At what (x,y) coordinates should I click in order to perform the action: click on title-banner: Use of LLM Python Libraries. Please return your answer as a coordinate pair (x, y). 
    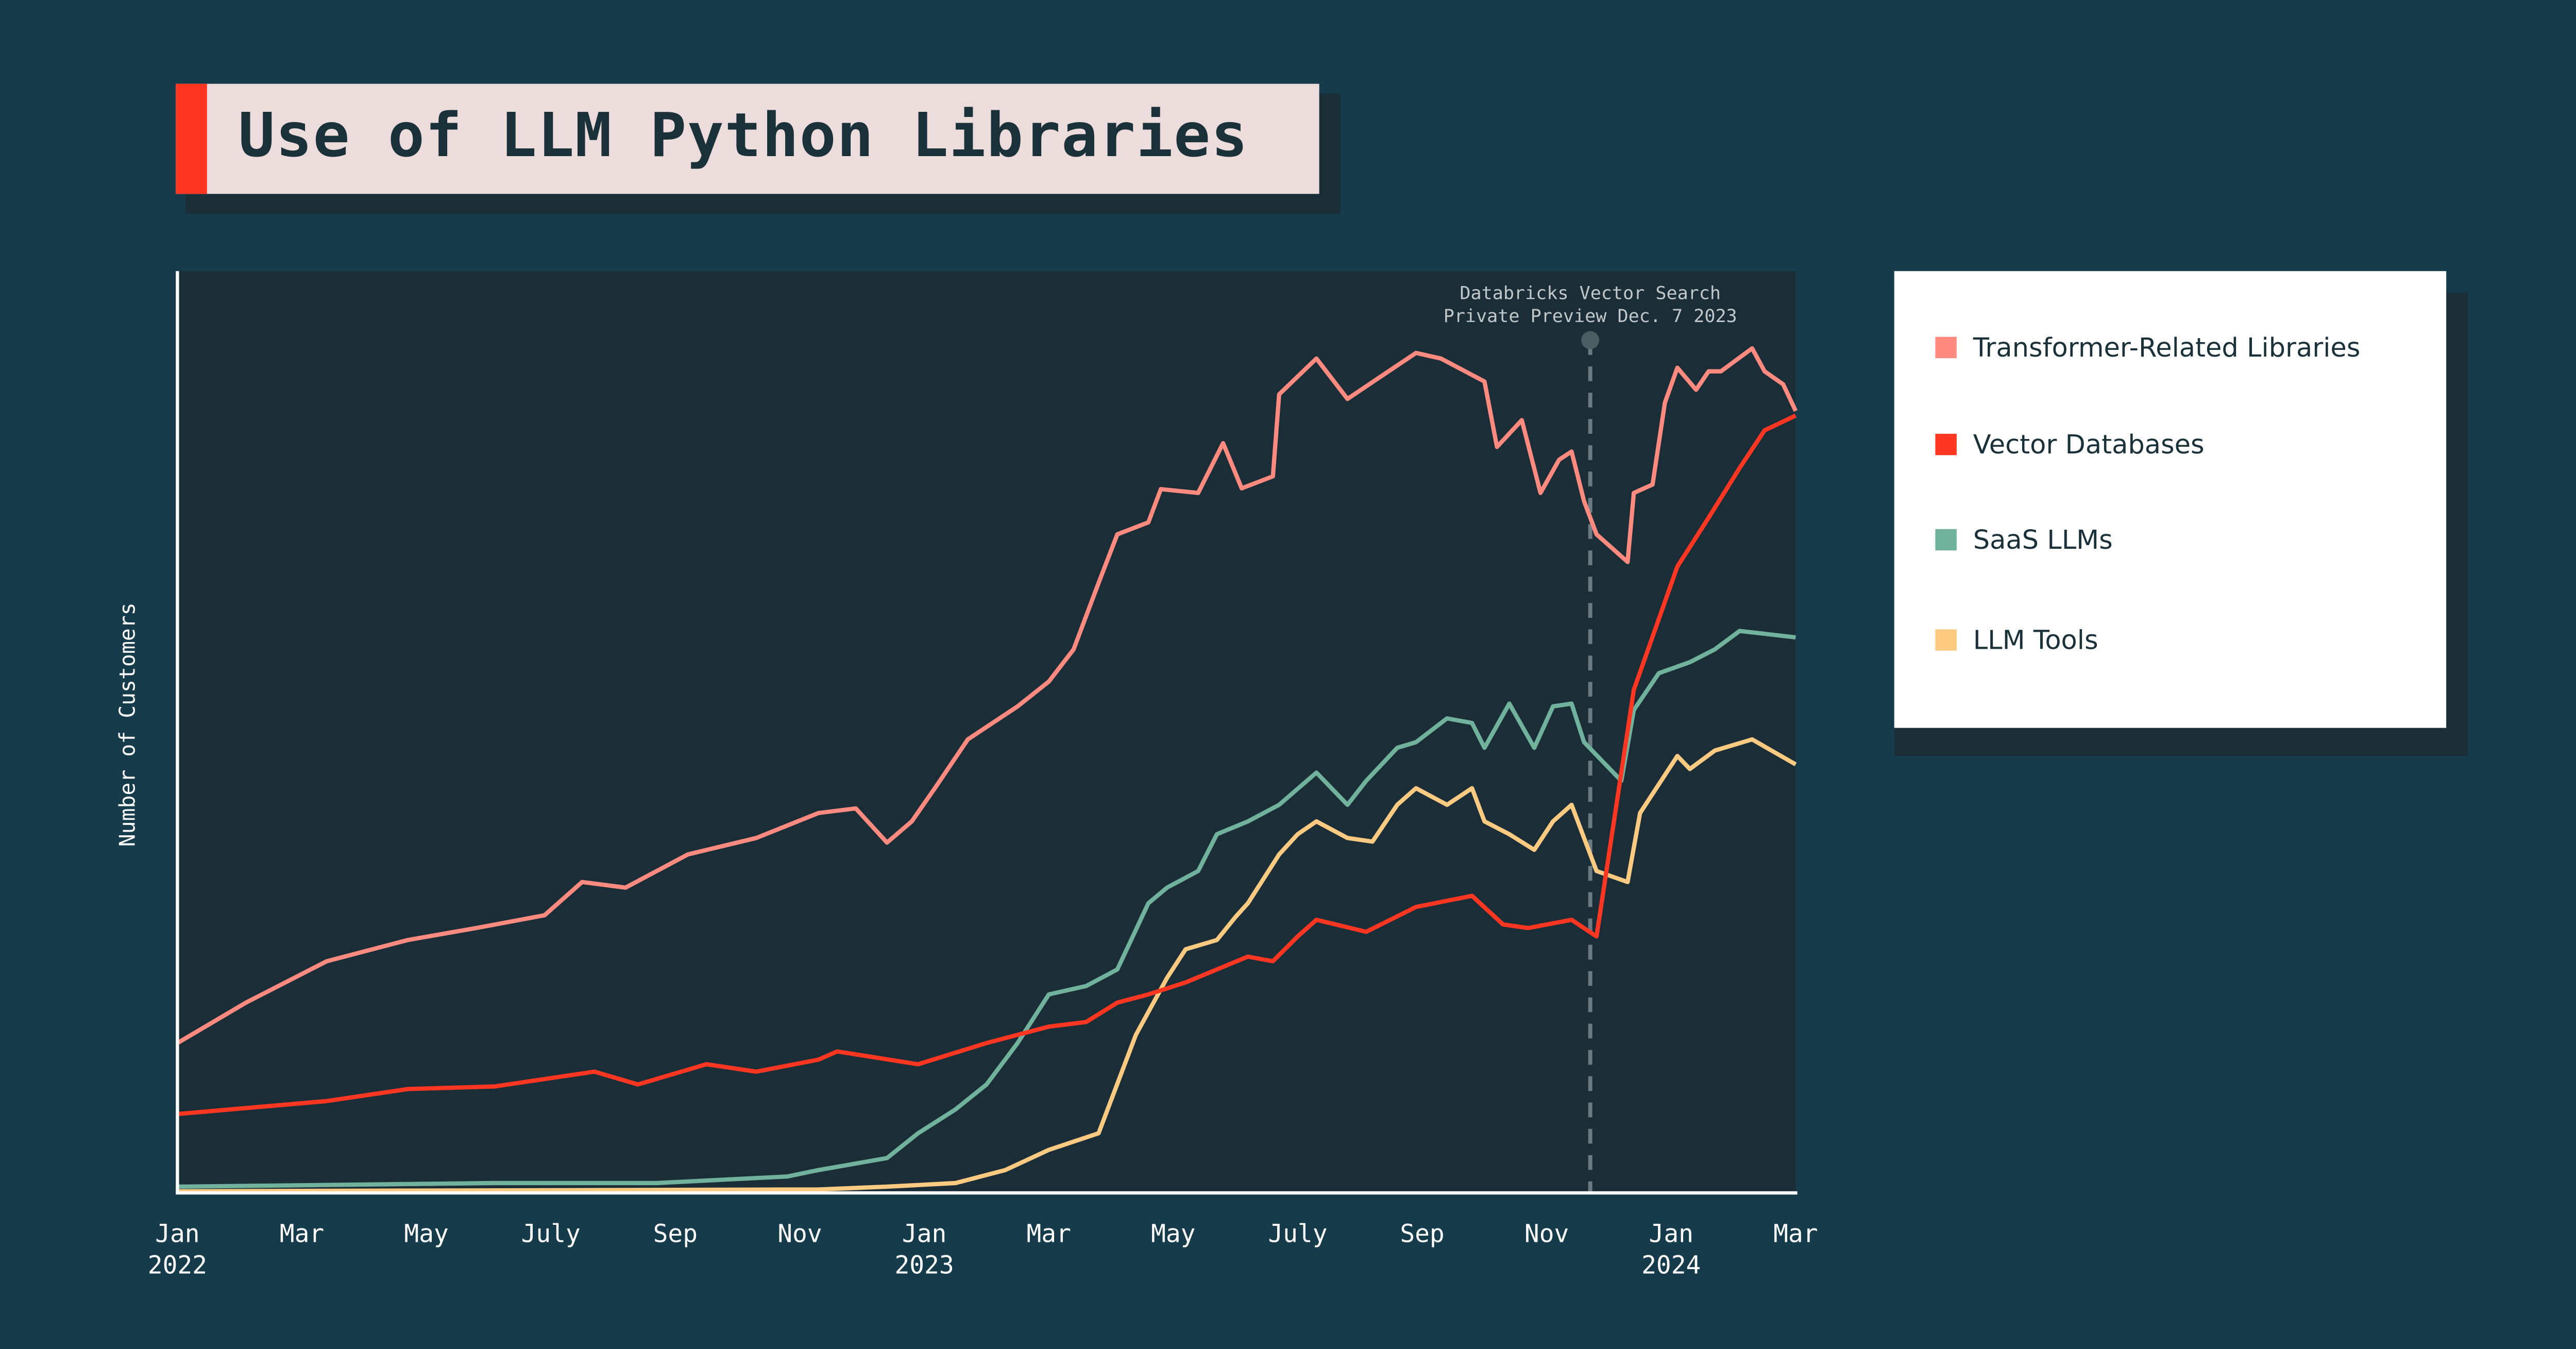
    Looking at the image, I should click on (747, 138).